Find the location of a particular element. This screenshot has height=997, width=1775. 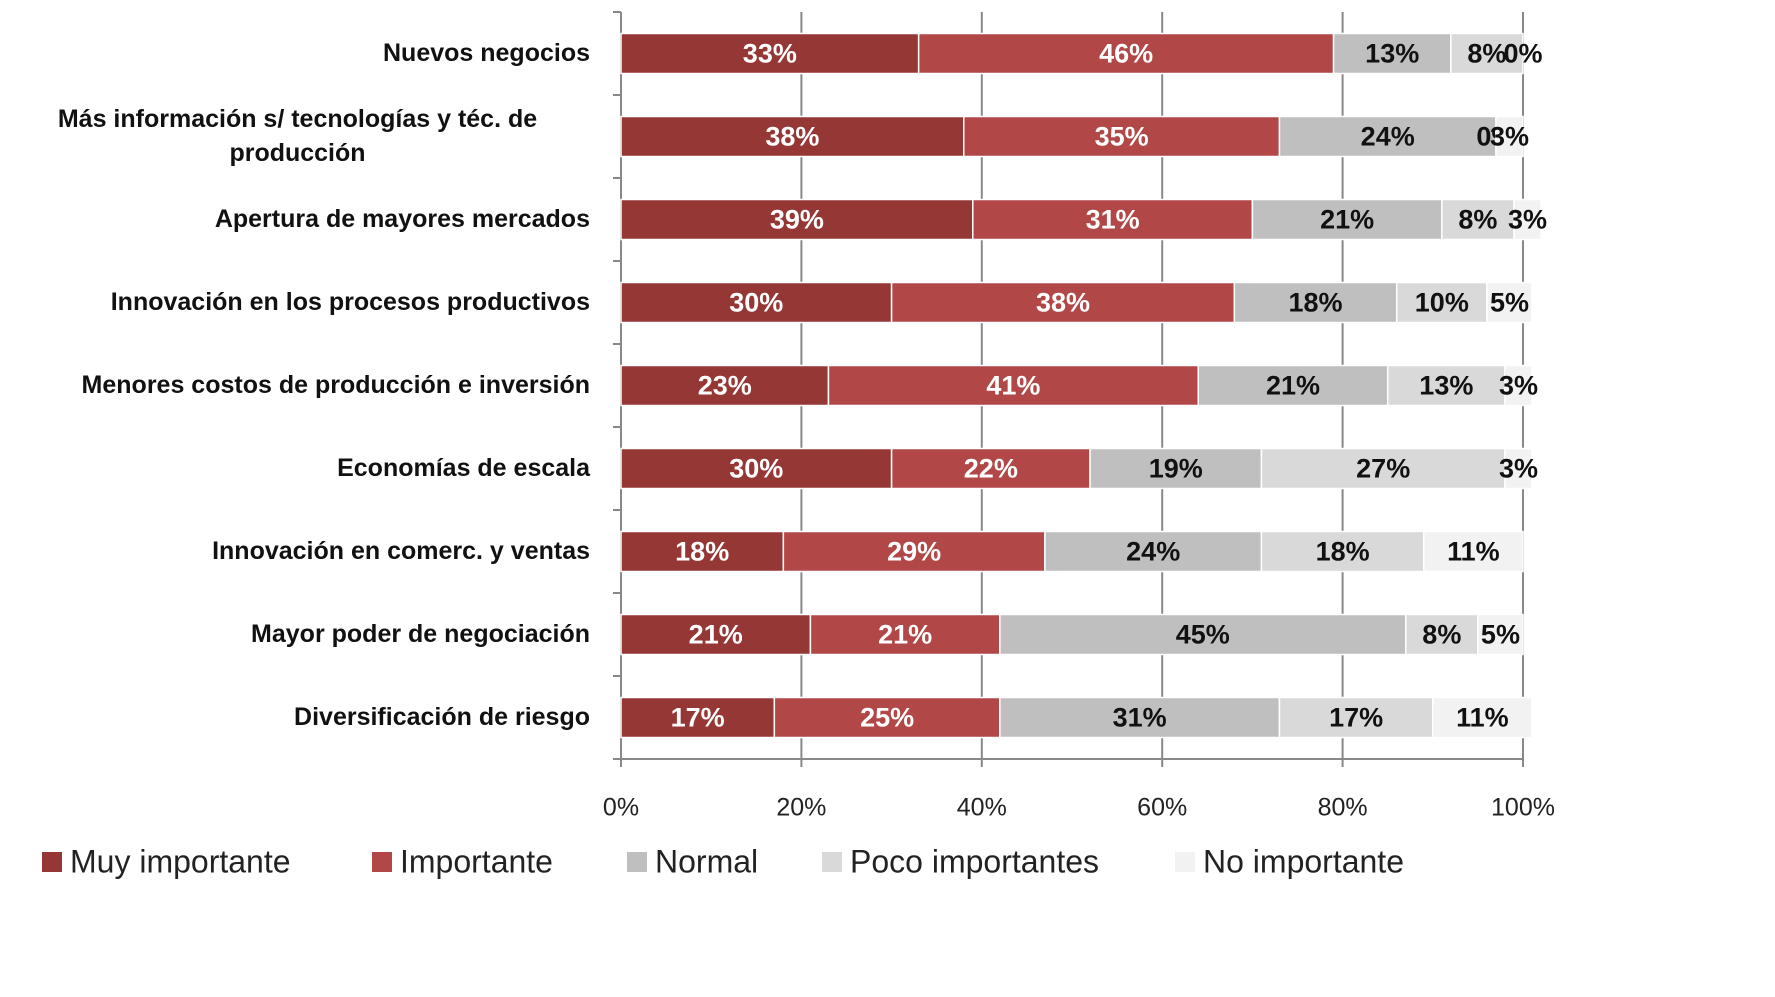

category-label-box: Apertura de mayores mercados is located at coordinates (402, 219).